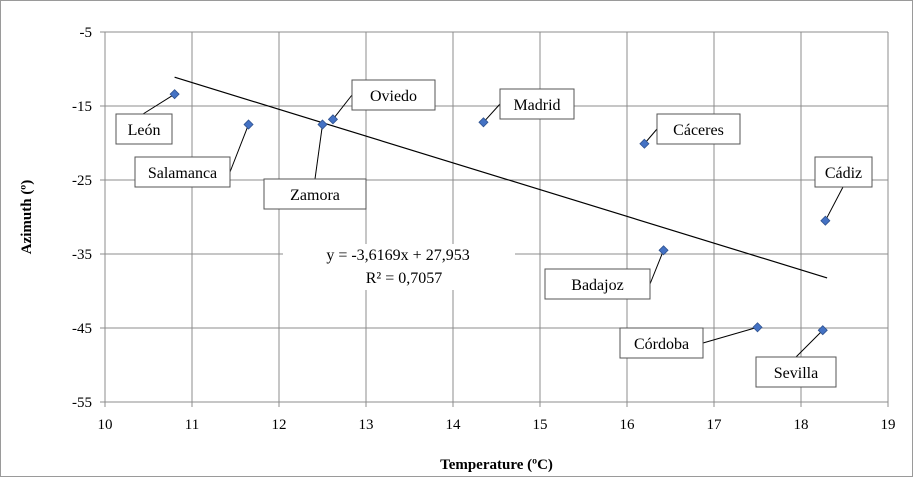 The image size is (914, 477). Describe the element at coordinates (82, 403) in the screenshot. I see `y-tick-label: -55` at that location.